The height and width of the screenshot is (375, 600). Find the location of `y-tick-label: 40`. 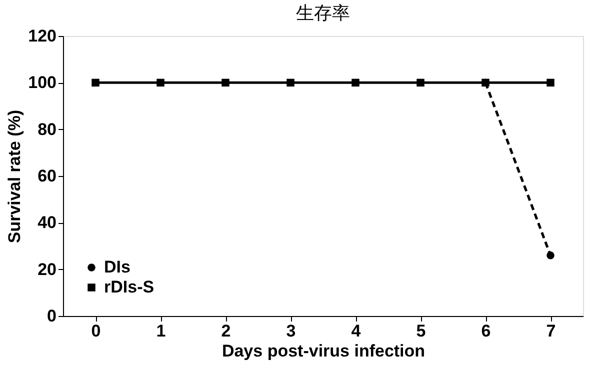

y-tick-label: 40 is located at coordinates (47, 222).